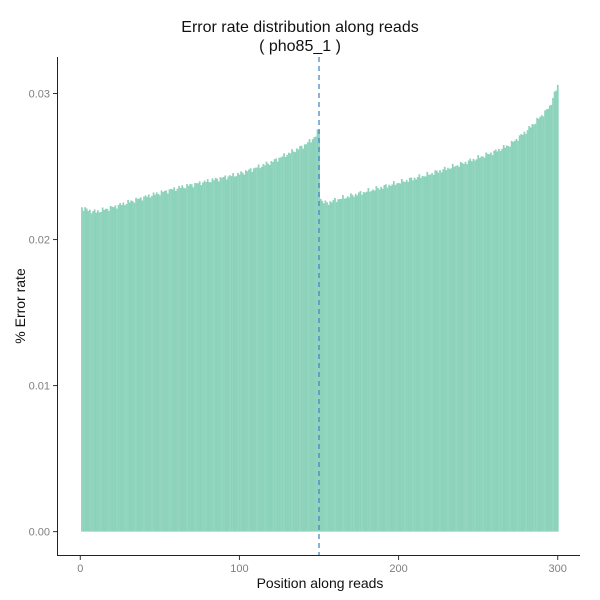 This screenshot has height=600, width=600. What do you see at coordinates (39, 387) in the screenshot?
I see `y-tick-label: 0.01` at bounding box center [39, 387].